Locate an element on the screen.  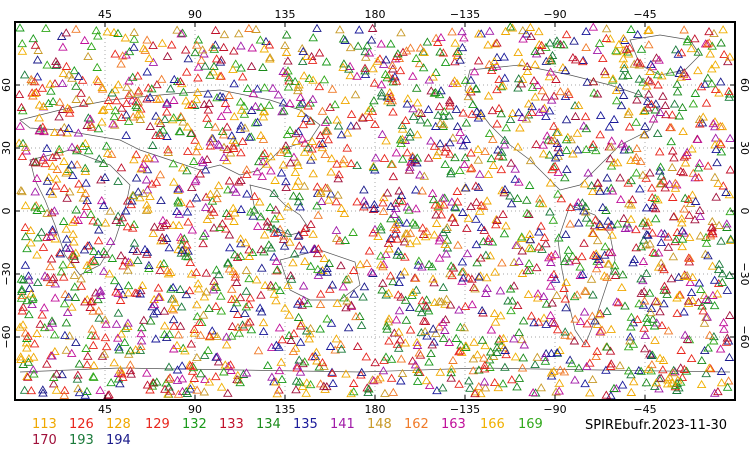
coastline is located at coordinates (170, 132).